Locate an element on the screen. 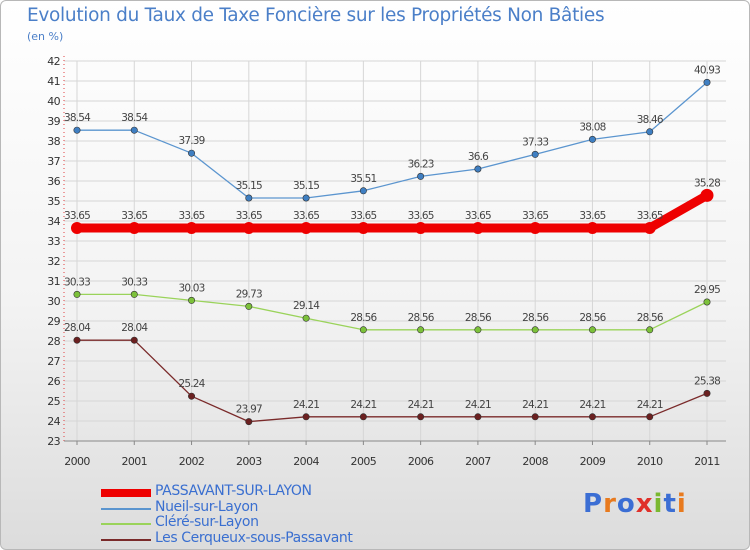  legend-label: Cléré-sur-Layon is located at coordinates (207, 522).